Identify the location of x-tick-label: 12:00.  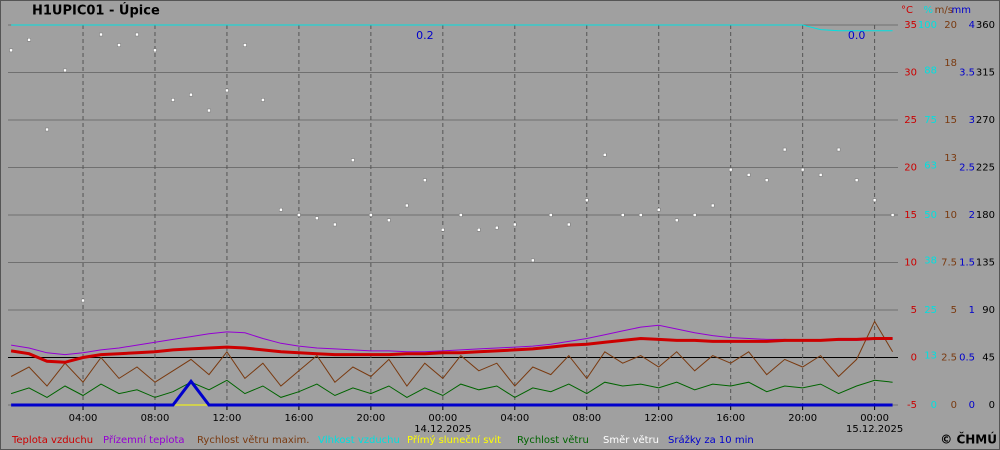
(227, 418).